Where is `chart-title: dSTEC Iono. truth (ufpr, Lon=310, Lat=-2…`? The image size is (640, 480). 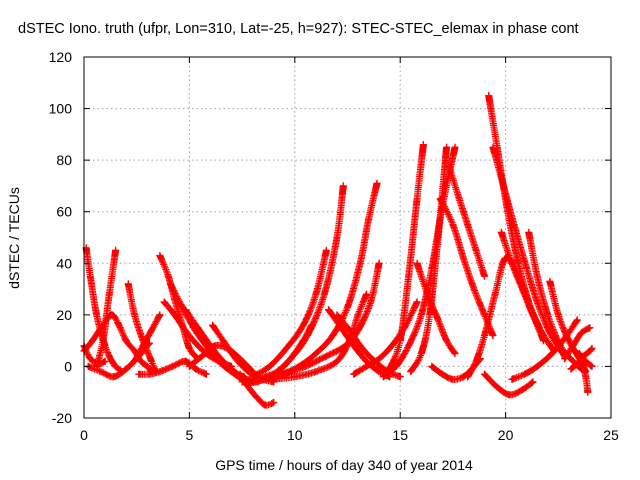
chart-title: dSTEC Iono. truth (ufpr, Lon=310, Lat=-2… is located at coordinates (298, 29).